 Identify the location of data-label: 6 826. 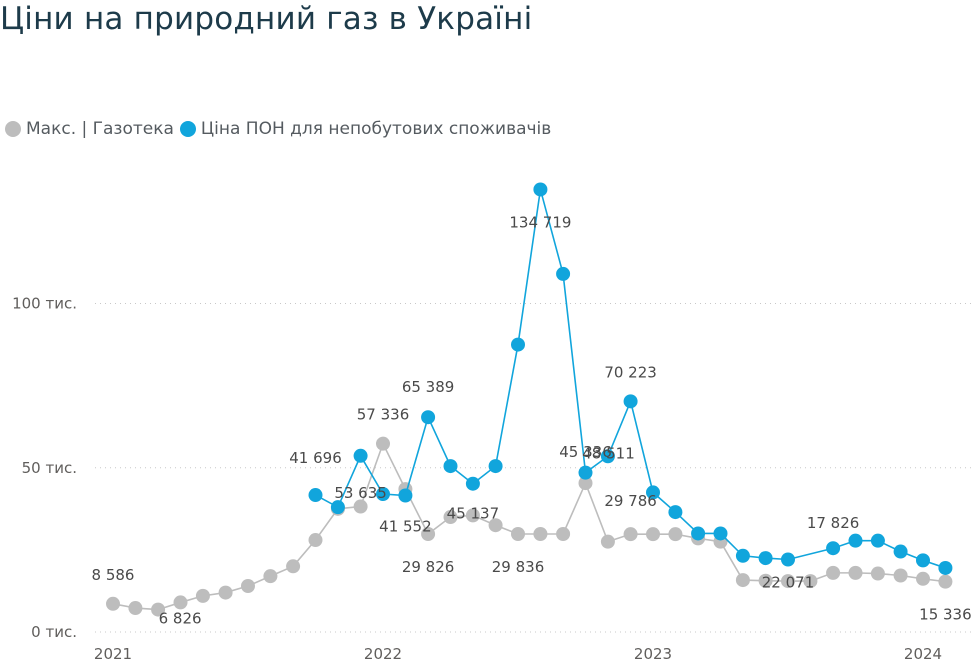
(180, 619).